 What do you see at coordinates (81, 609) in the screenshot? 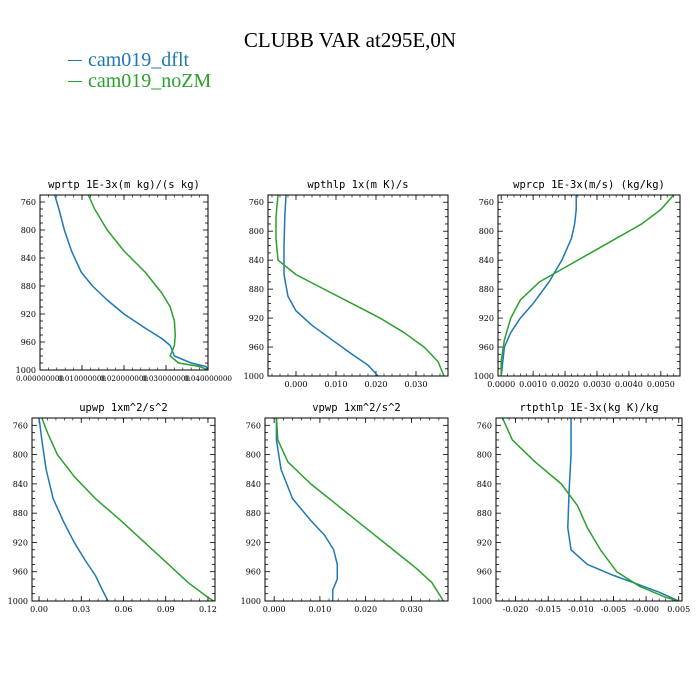
I see `x-tick-label: 0.03` at bounding box center [81, 609].